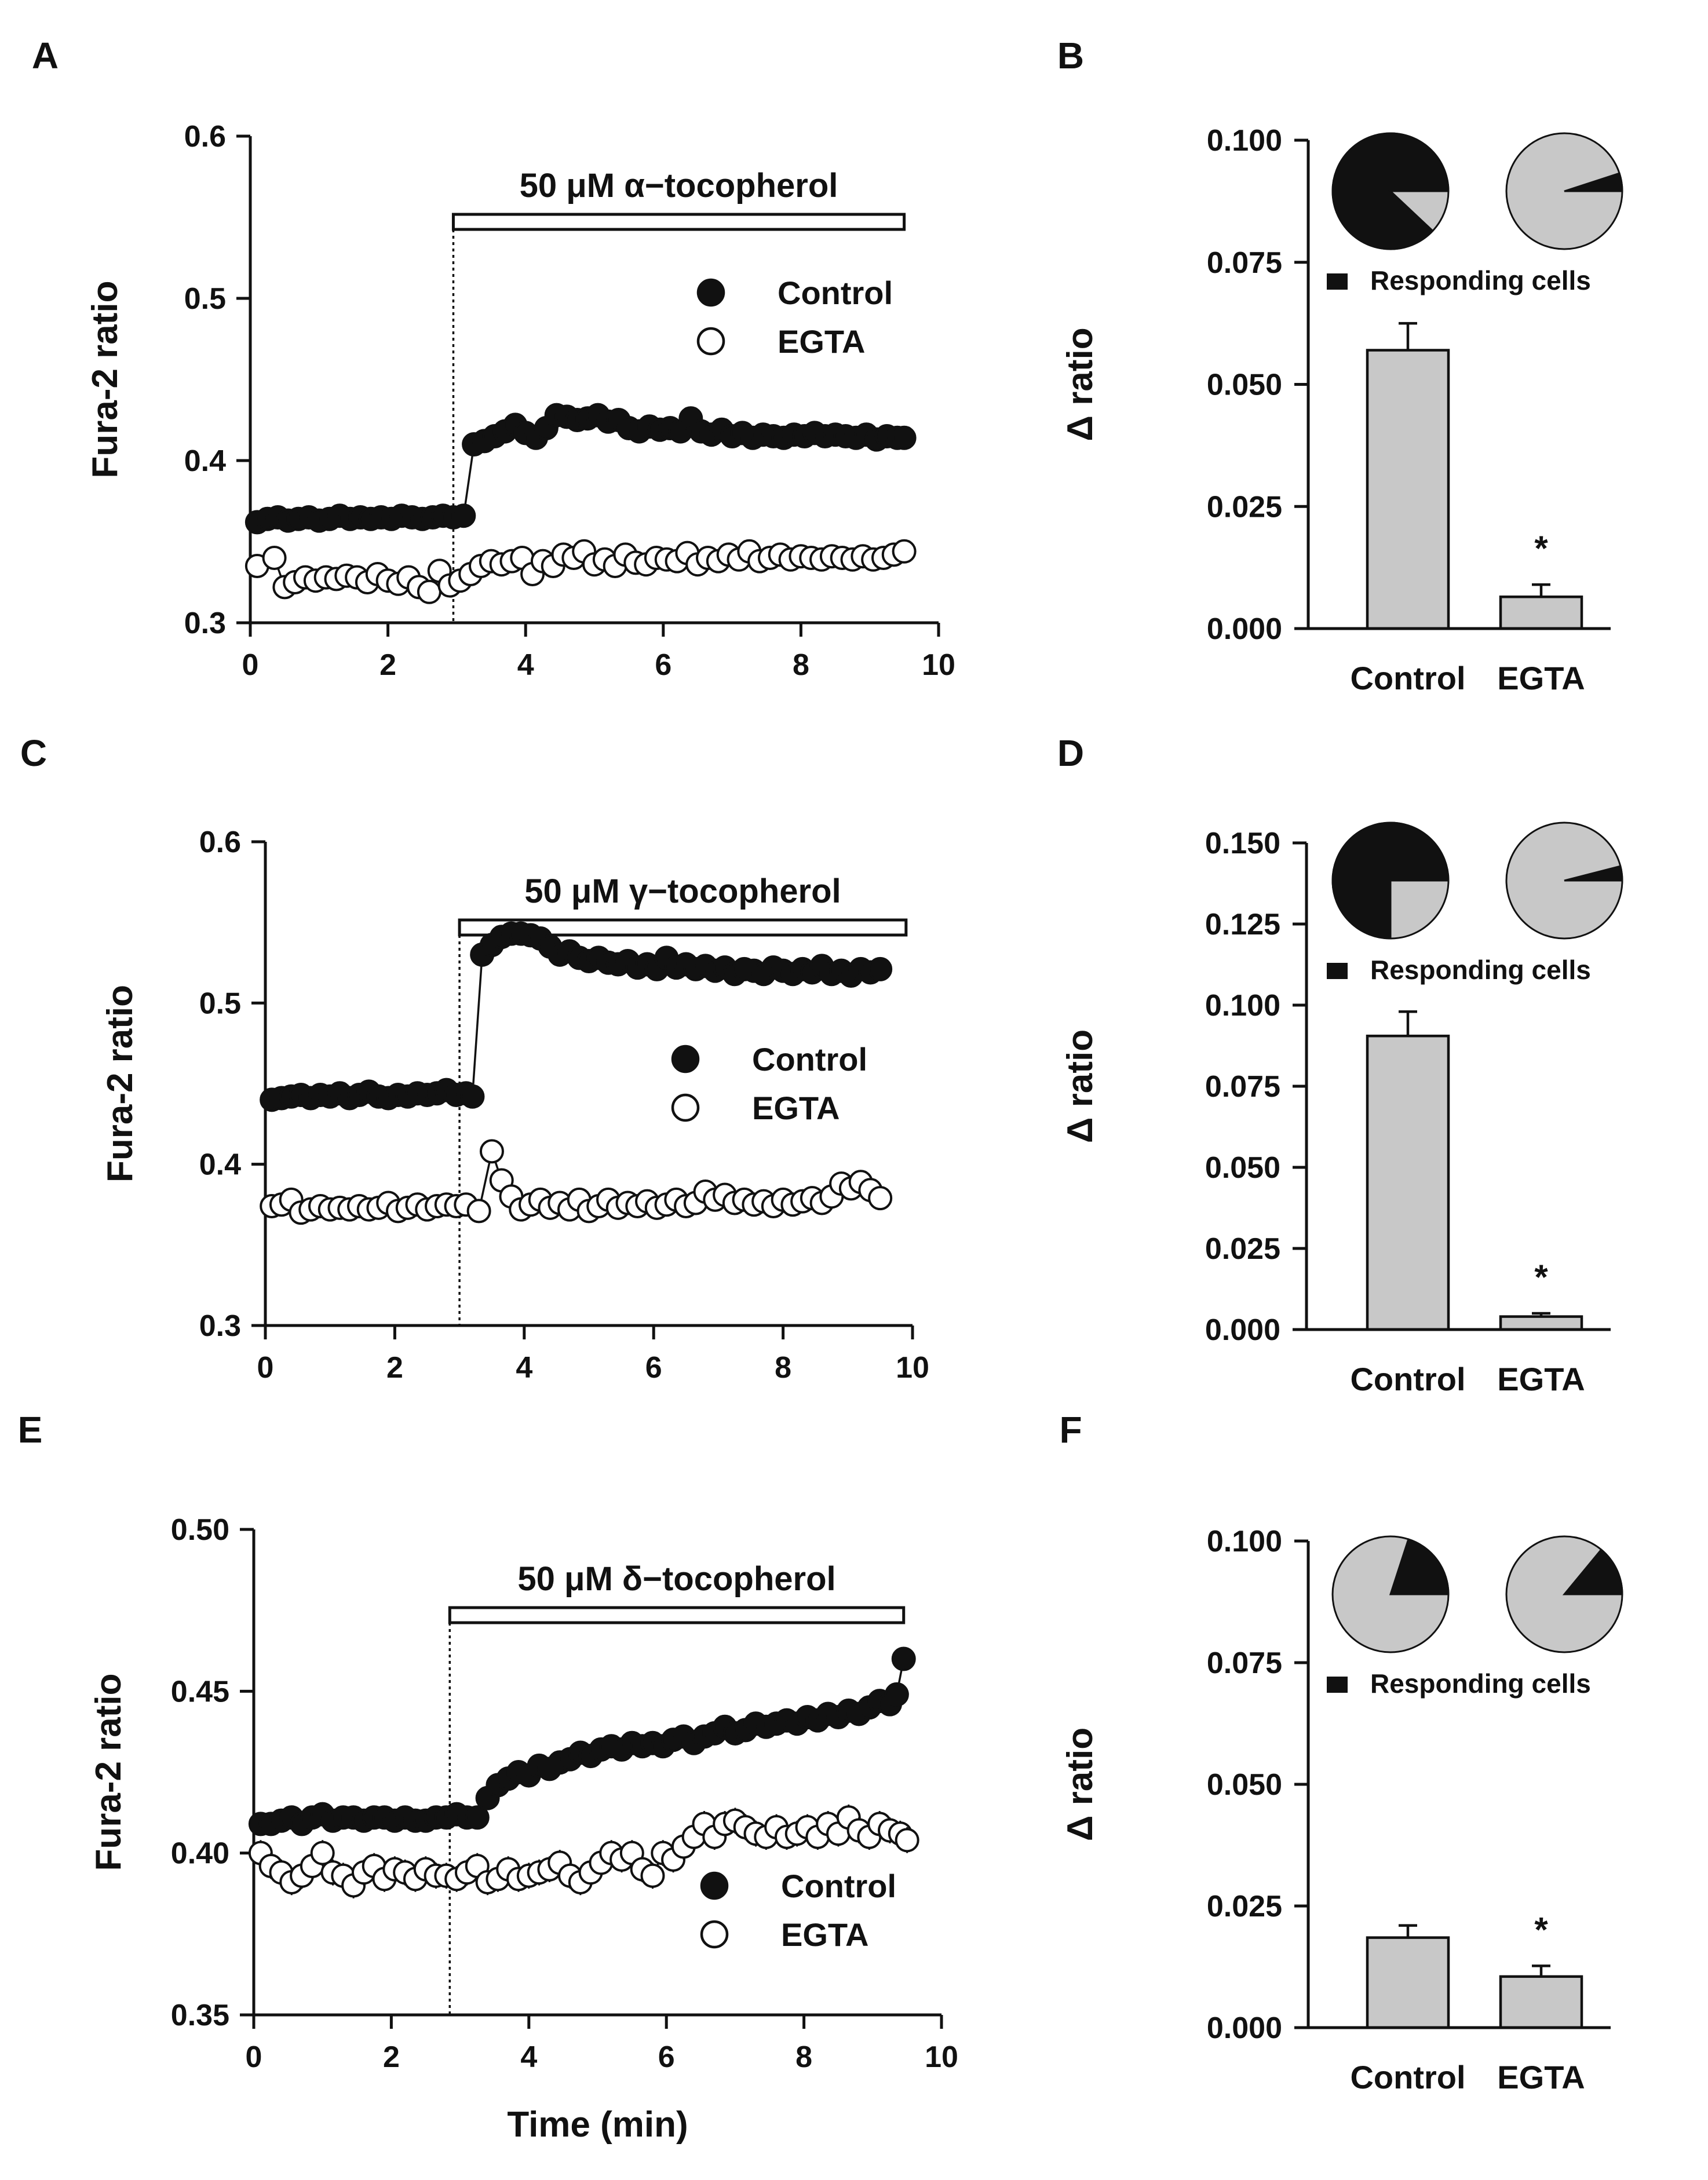 The width and height of the screenshot is (1708, 2180). Describe the element at coordinates (200, 1530) in the screenshot. I see `y-tick-label-e: 0.50` at that location.